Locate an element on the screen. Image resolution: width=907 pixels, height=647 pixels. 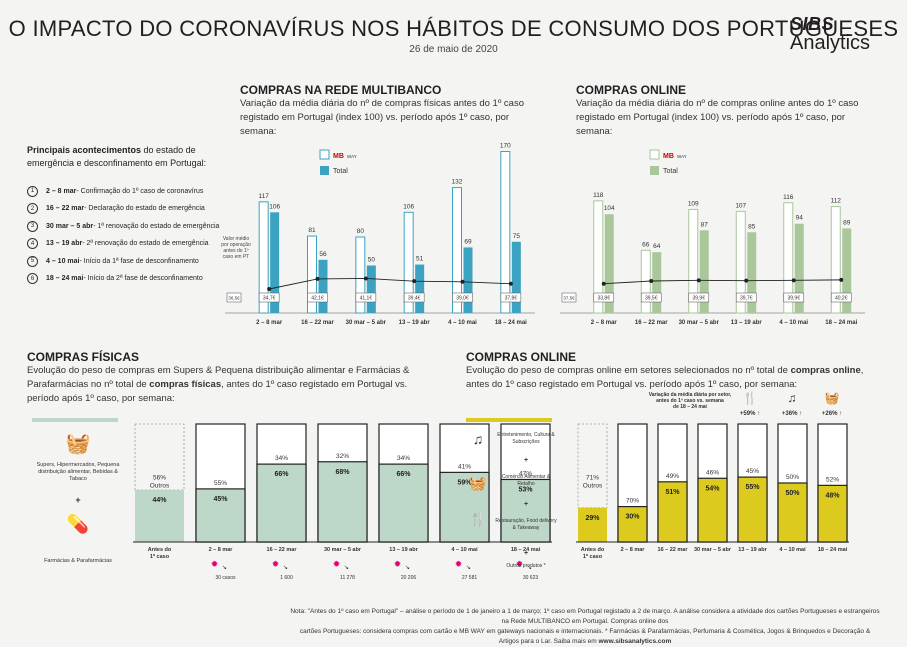
value-box-label: 40,2€ is located at coordinates (841, 299).